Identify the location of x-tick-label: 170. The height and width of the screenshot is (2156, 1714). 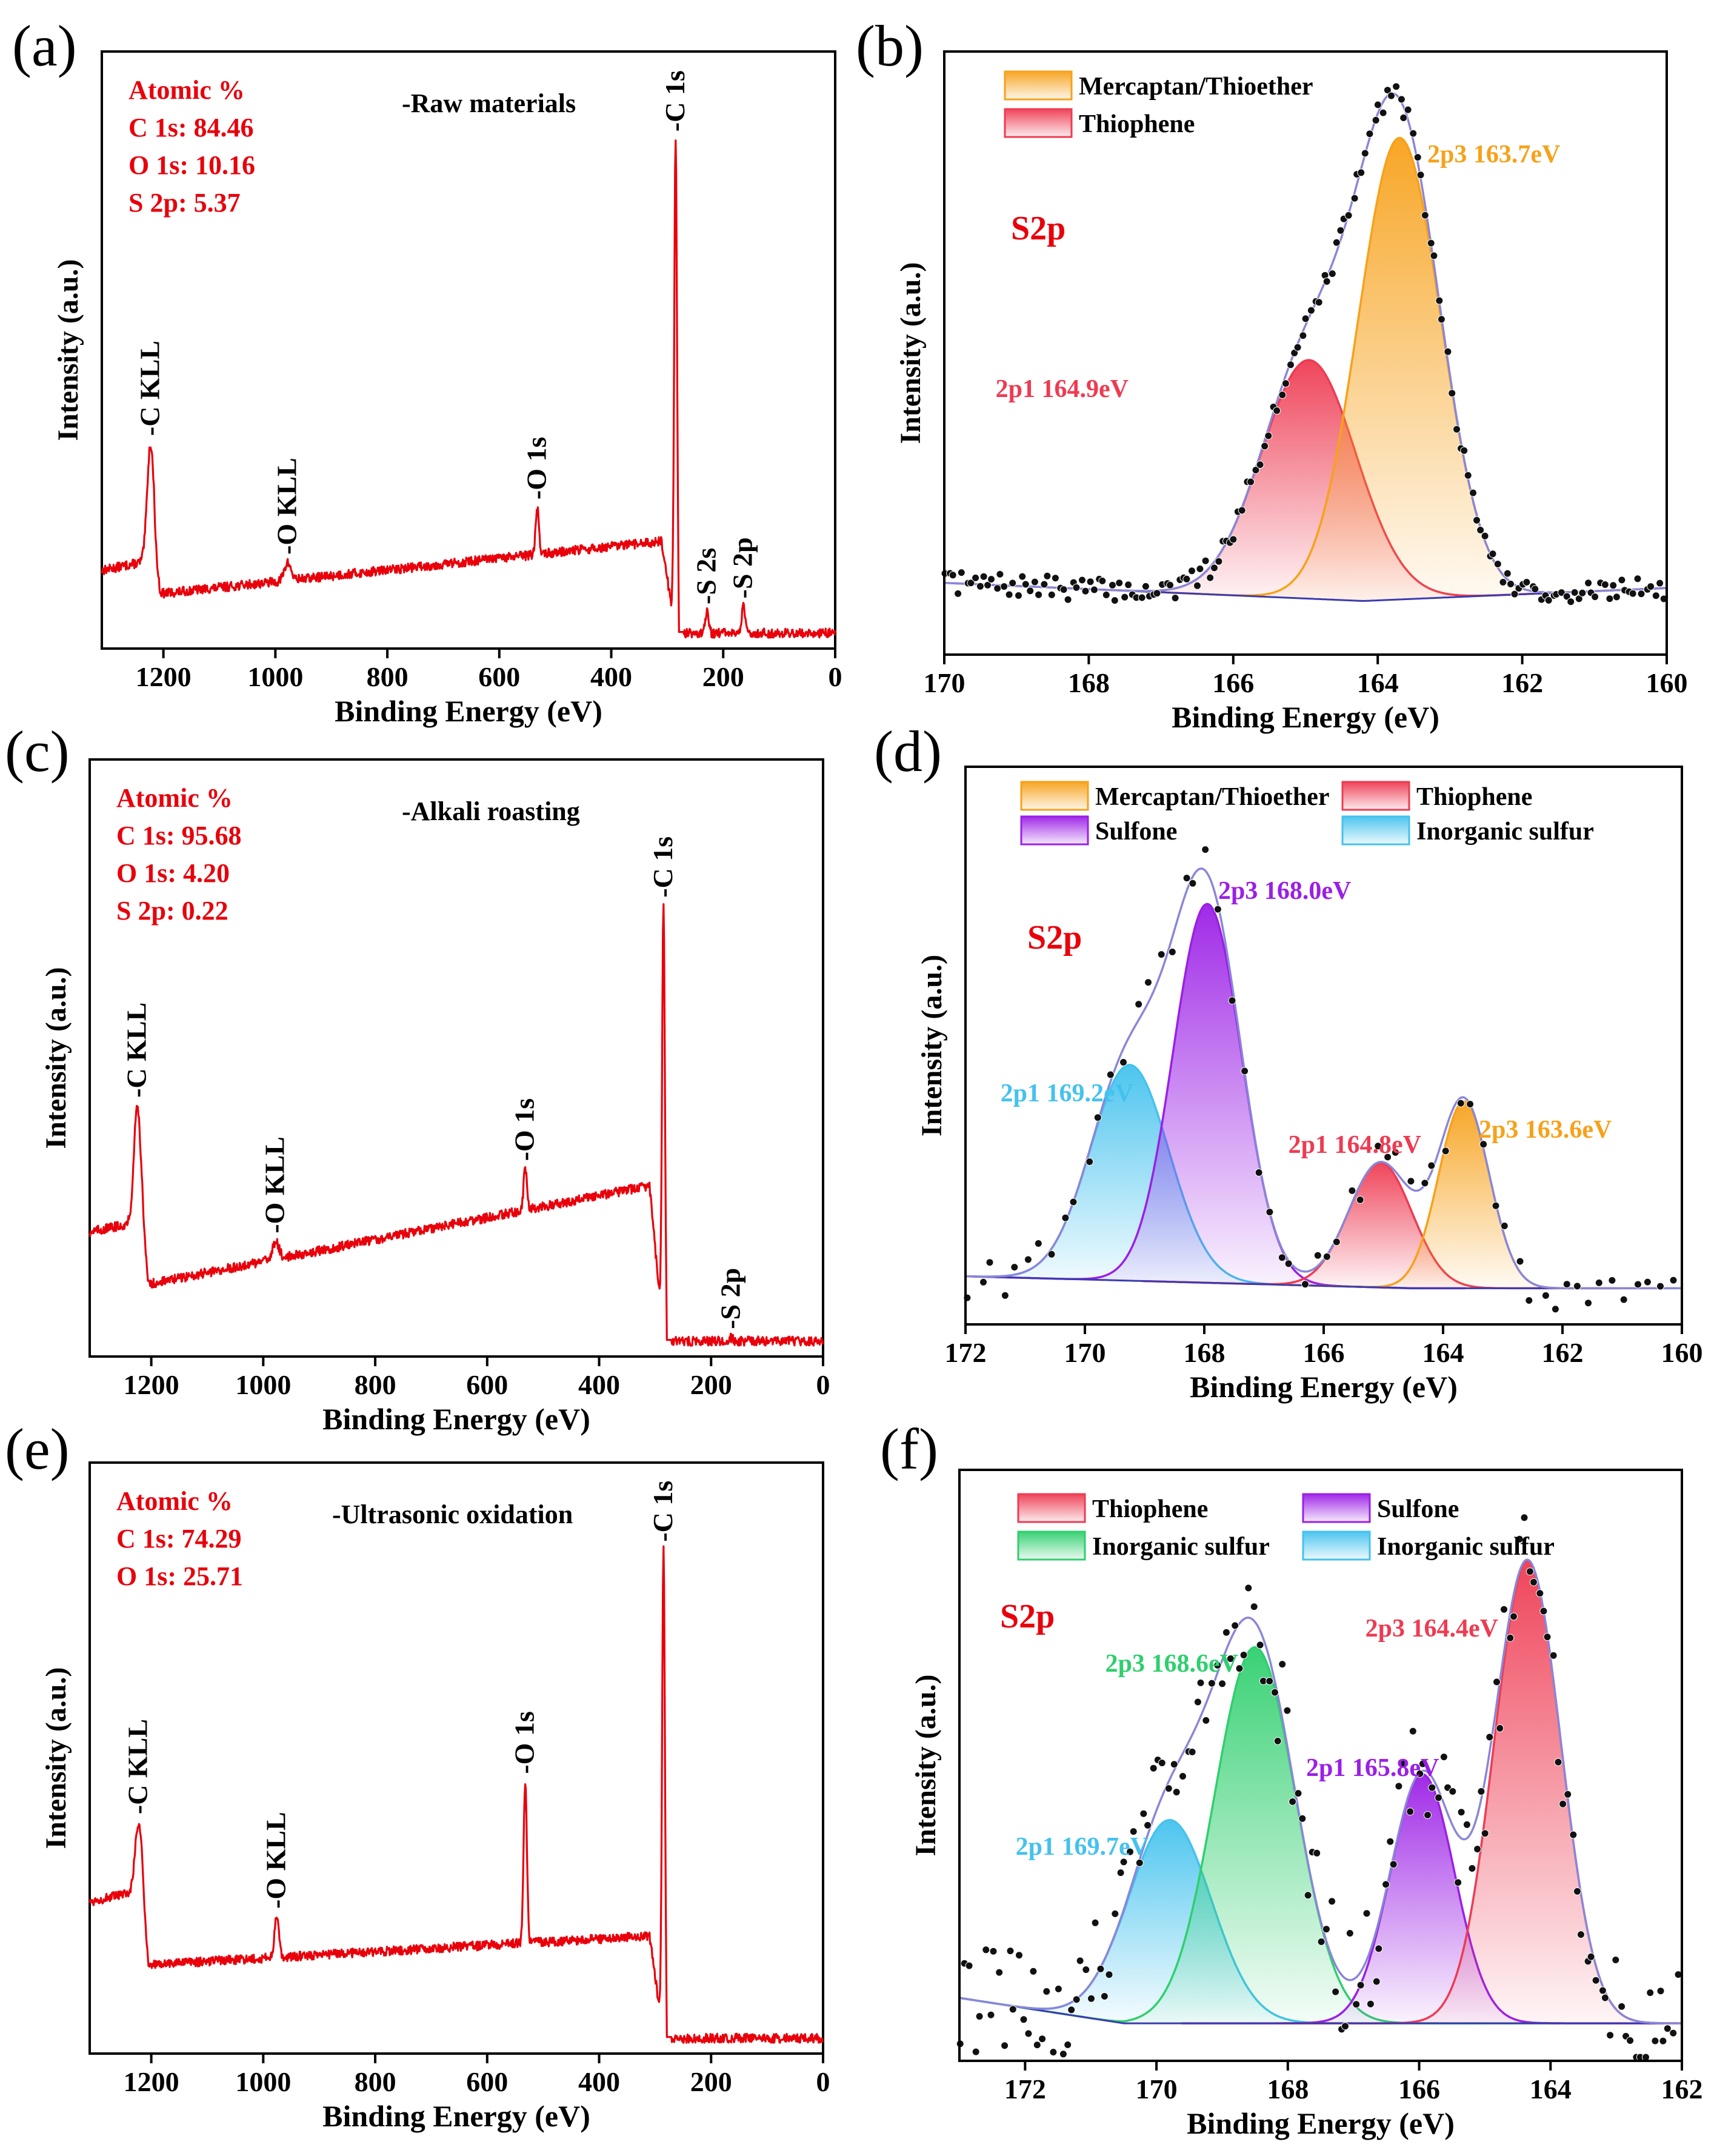
(944, 682).